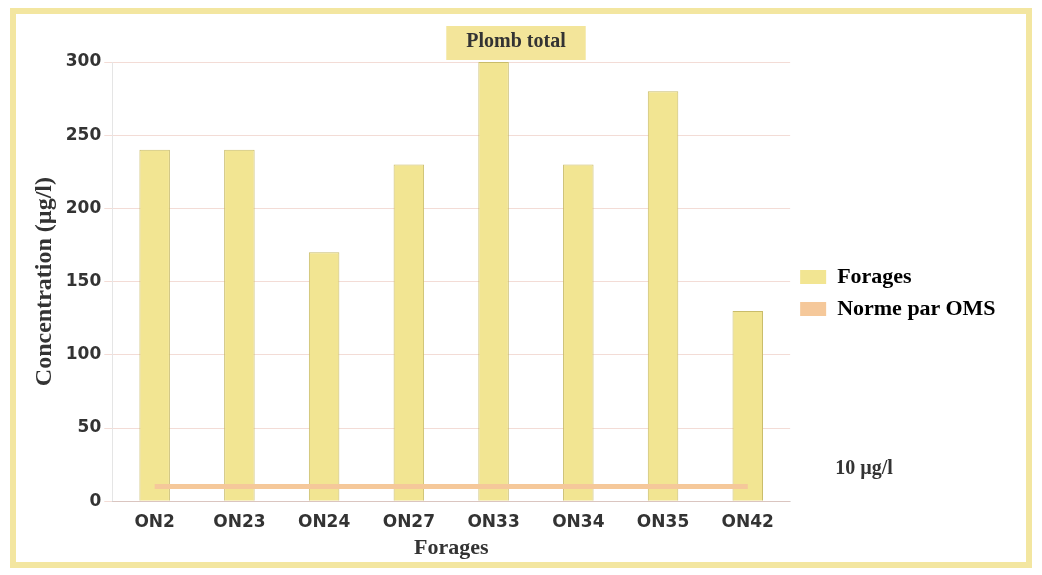 The width and height of the screenshot is (1042, 575). Describe the element at coordinates (578, 520) in the screenshot. I see `x-tick-label: ON34` at that location.